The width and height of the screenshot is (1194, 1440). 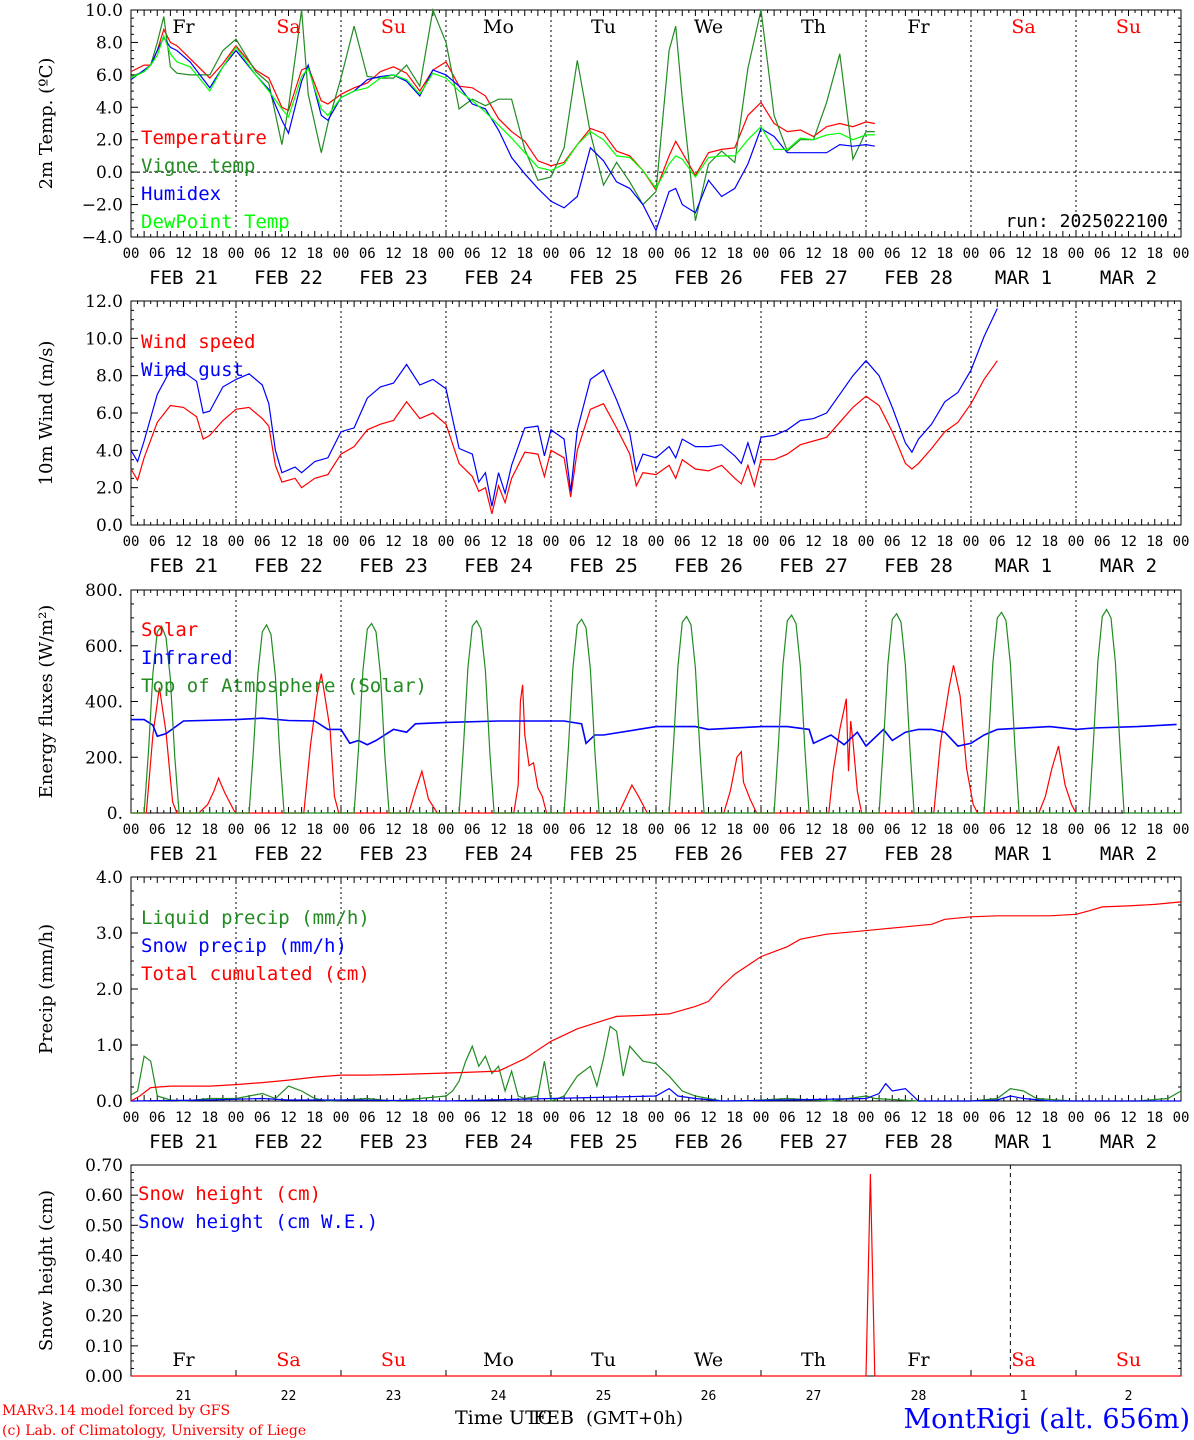 I want to click on y-tick-label: 6.0, so click(x=109, y=414).